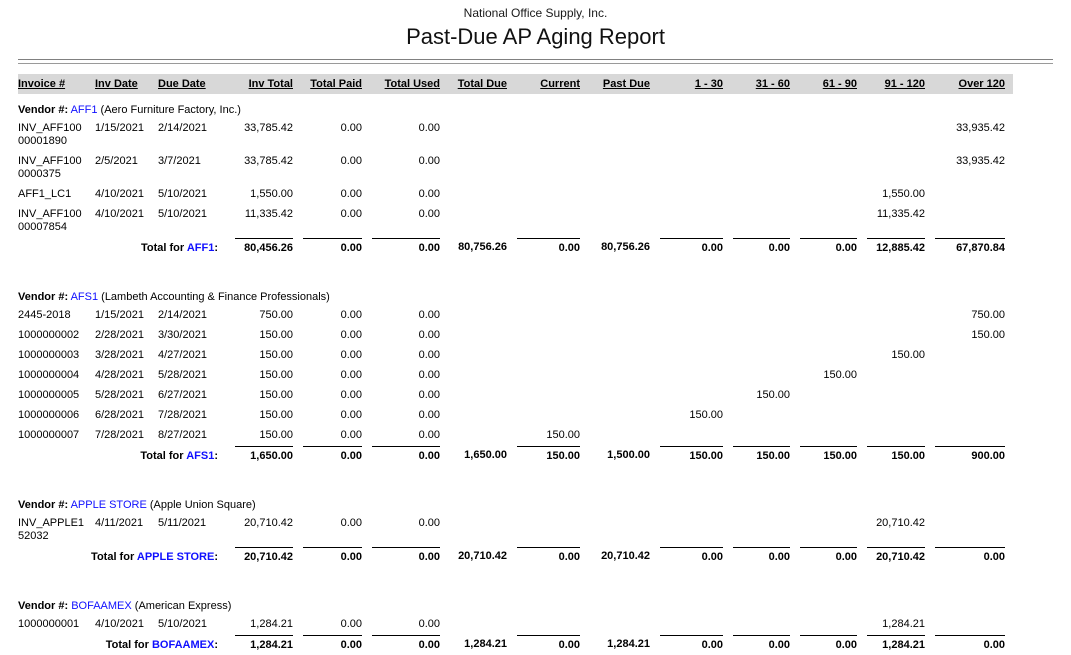 The width and height of the screenshot is (1071, 655). I want to click on total-cell-past_due: 1,284.21, so click(615, 643).